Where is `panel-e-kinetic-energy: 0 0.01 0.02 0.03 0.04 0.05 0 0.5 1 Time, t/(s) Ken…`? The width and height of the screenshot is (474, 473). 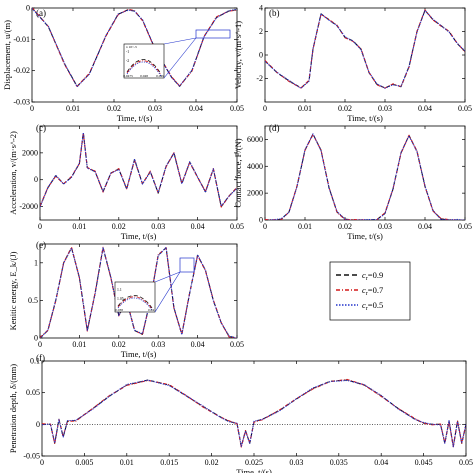
panel-e-kinetic-energy: 0 0.01 0.02 0.03 0.04 0.05 0 0.5 1 Time, t/(s) Ken… is located at coordinates (126, 299).